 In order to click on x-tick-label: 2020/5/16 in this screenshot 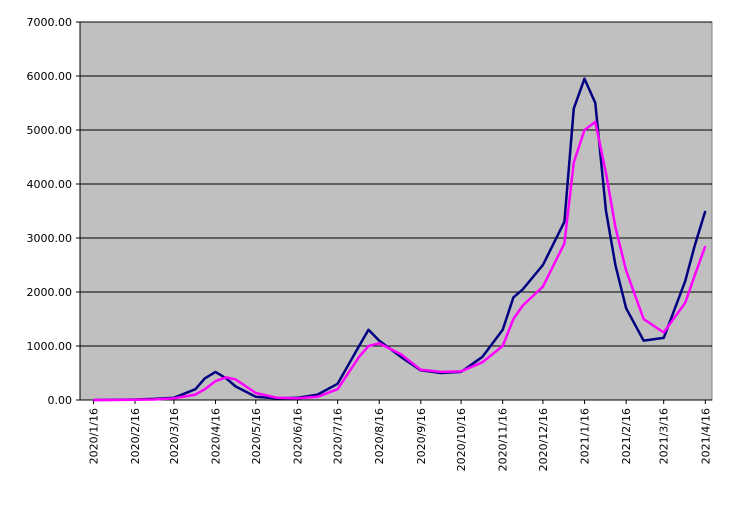, I will do `click(256, 436)`.